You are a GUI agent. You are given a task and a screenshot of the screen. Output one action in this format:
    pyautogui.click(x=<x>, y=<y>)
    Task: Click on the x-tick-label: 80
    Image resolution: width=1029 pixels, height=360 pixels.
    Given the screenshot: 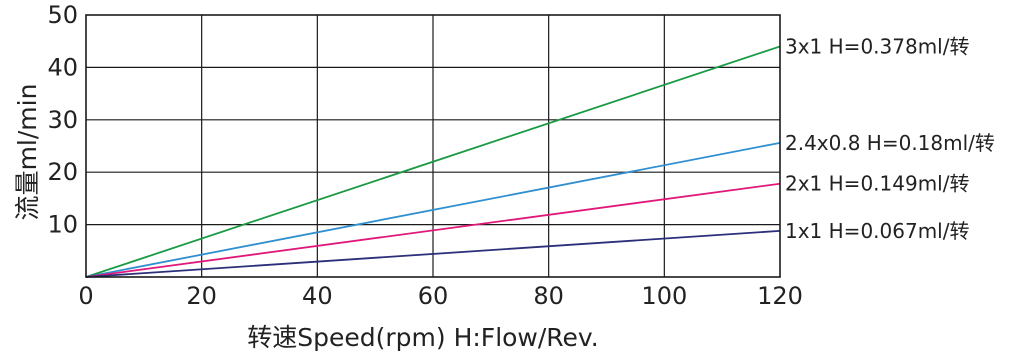 What is the action you would take?
    pyautogui.click(x=548, y=296)
    